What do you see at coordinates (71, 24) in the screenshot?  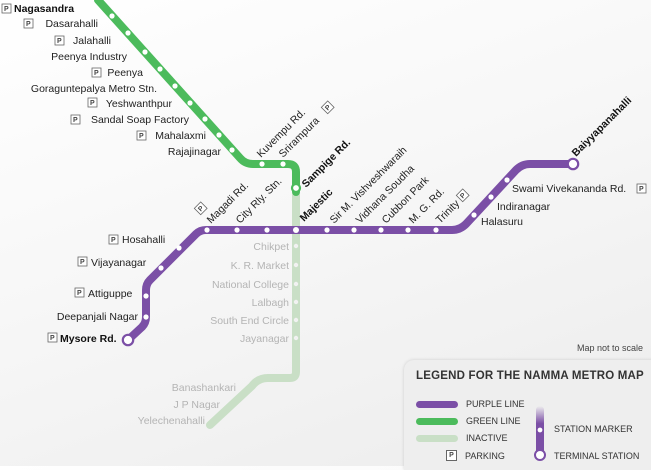 I see `station-dasarahalli: Dasarahalli` at bounding box center [71, 24].